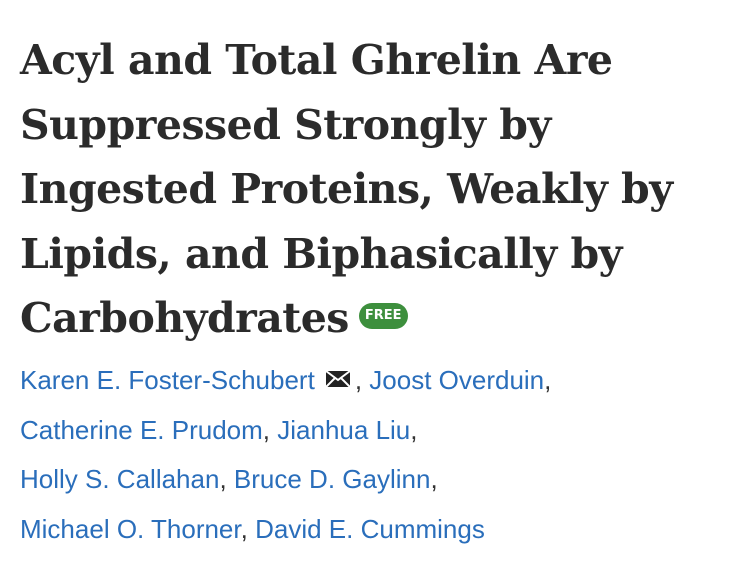  Describe the element at coordinates (346, 318) in the screenshot. I see `title-line: Carbohydrates FREE` at that location.